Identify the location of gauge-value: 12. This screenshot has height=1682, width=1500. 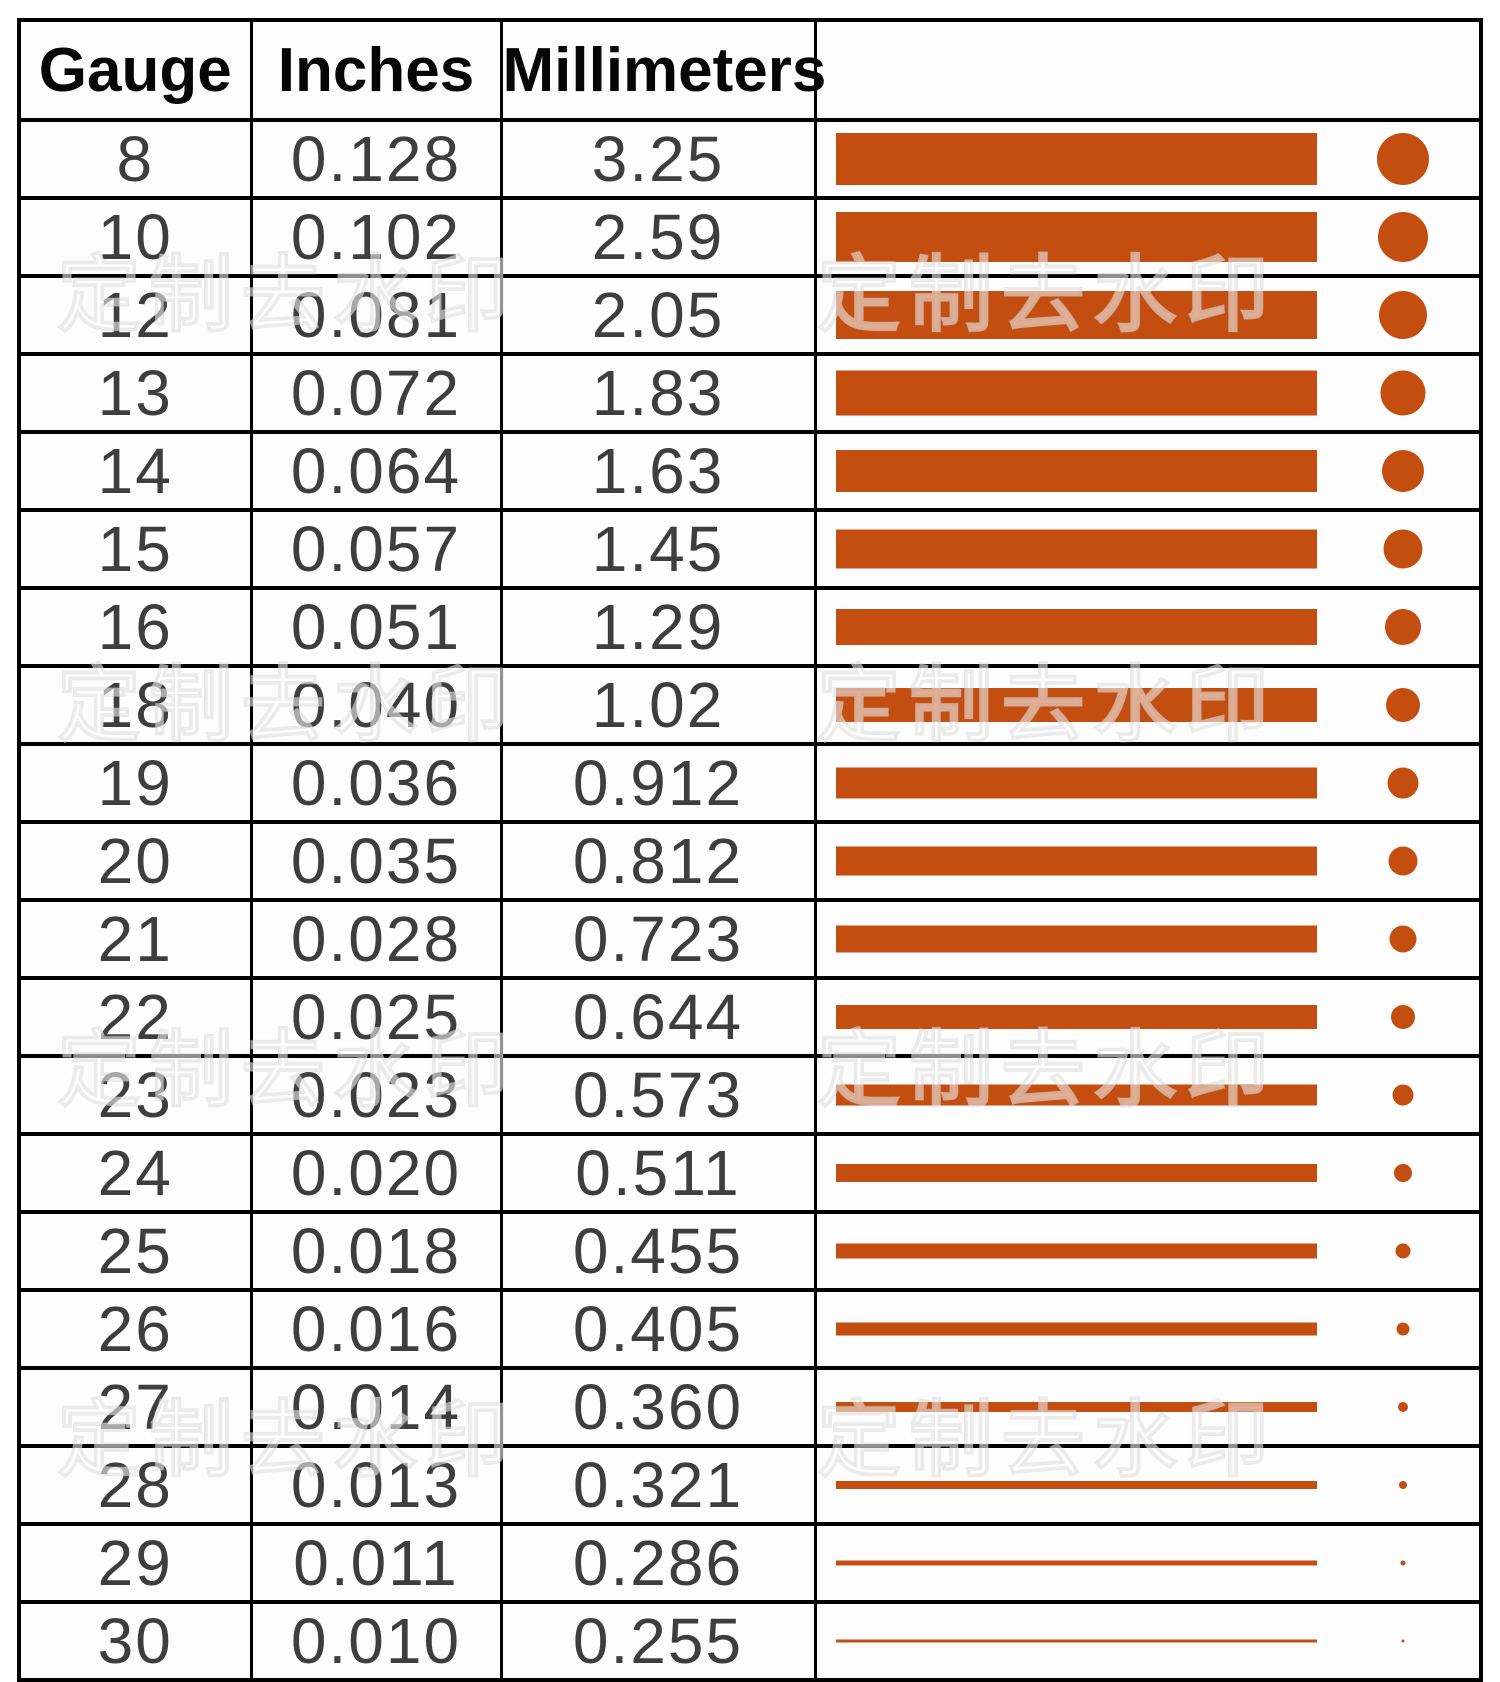
(135, 315).